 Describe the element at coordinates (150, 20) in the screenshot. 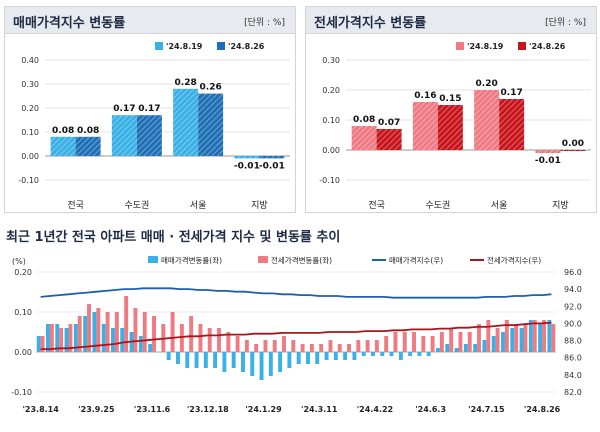

I see `panel-header: 매매가격지수 변동률 [단위 : %]` at that location.